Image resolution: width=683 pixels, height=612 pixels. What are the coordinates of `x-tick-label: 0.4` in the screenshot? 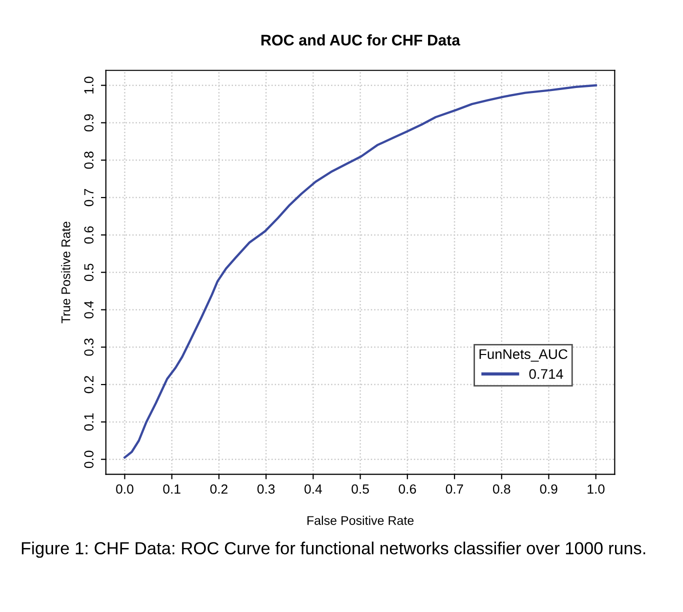 It's located at (313, 489).